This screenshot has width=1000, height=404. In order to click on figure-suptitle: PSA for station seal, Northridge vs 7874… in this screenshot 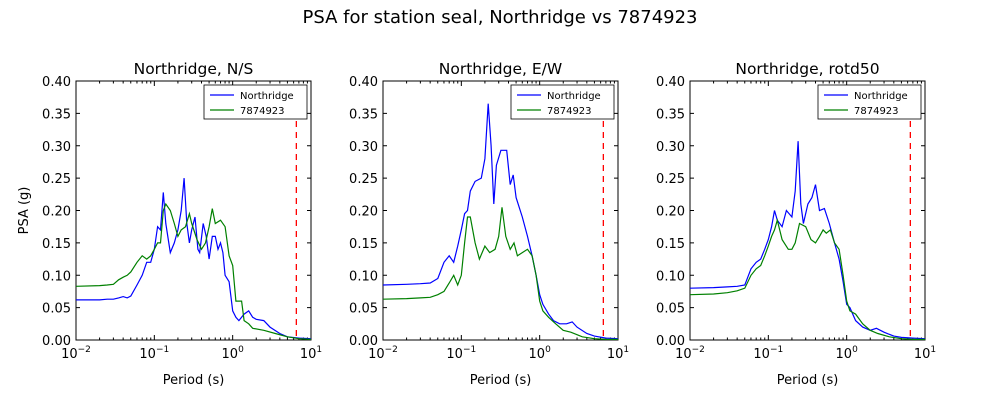, I will do `click(499, 17)`.